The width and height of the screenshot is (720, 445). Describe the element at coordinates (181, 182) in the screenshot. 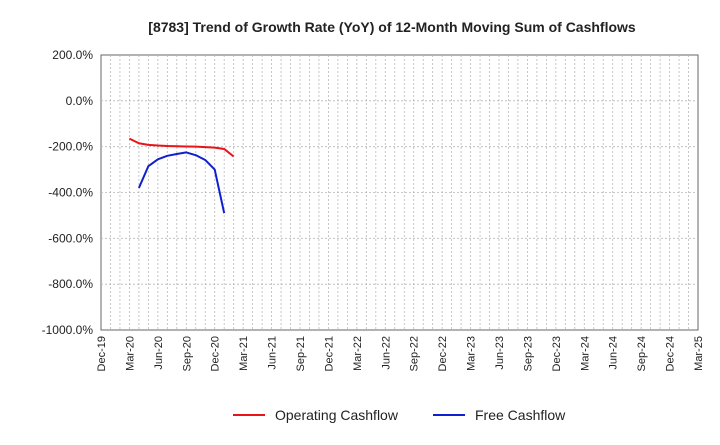

I see `series-line-free-cashflow` at that location.